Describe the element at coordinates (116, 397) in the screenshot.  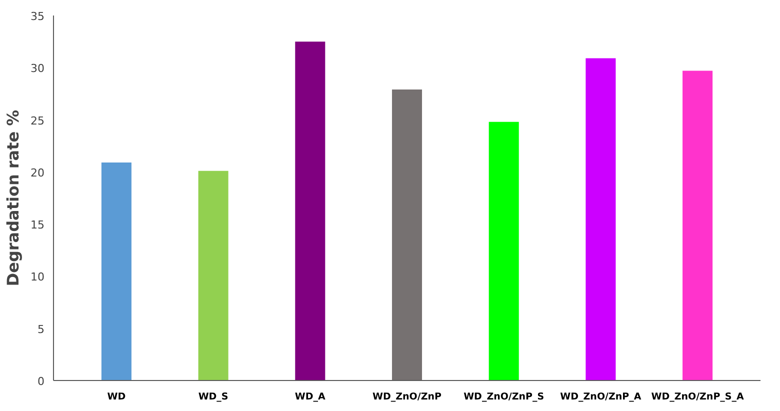
I see `x-tick-label: WD` at that location.